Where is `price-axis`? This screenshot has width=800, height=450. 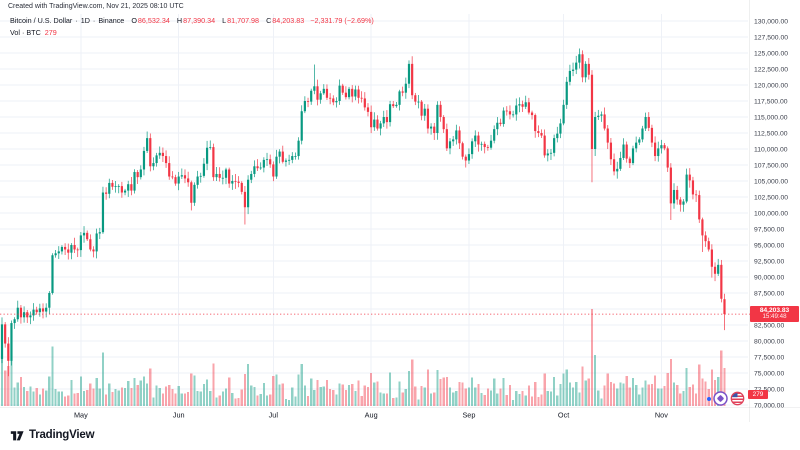
price-axis is located at coordinates (775, 210).